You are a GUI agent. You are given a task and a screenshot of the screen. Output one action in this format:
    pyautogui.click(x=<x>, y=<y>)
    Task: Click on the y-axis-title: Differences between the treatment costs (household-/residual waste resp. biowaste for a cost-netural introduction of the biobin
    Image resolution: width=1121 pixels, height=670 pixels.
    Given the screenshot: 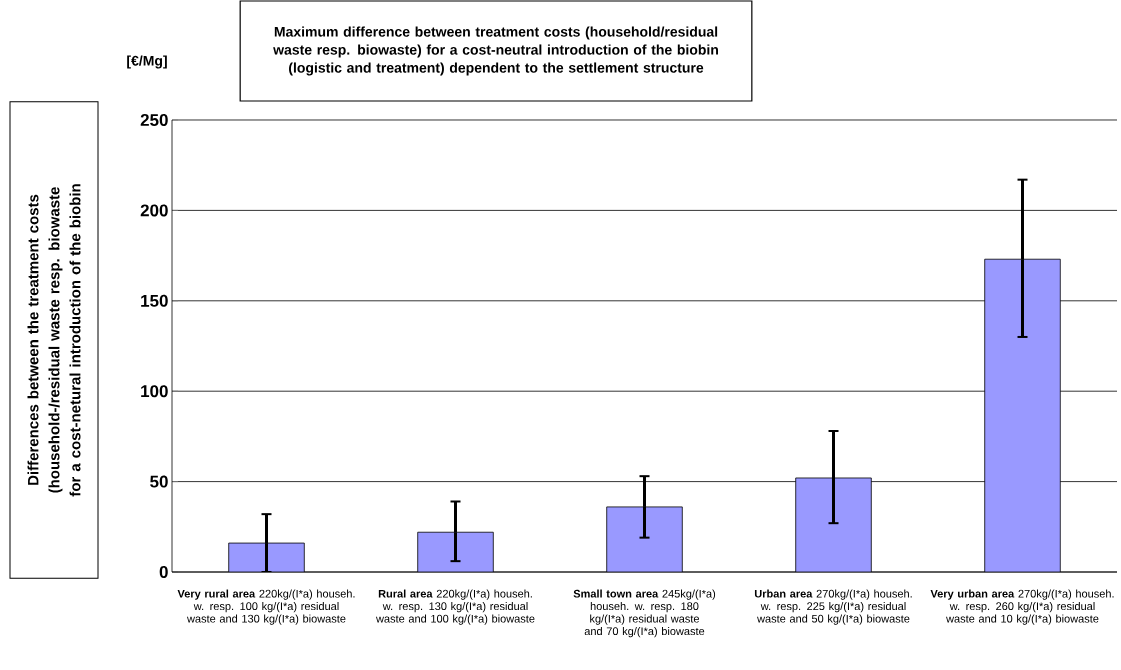 What is the action you would take?
    pyautogui.click(x=54, y=340)
    